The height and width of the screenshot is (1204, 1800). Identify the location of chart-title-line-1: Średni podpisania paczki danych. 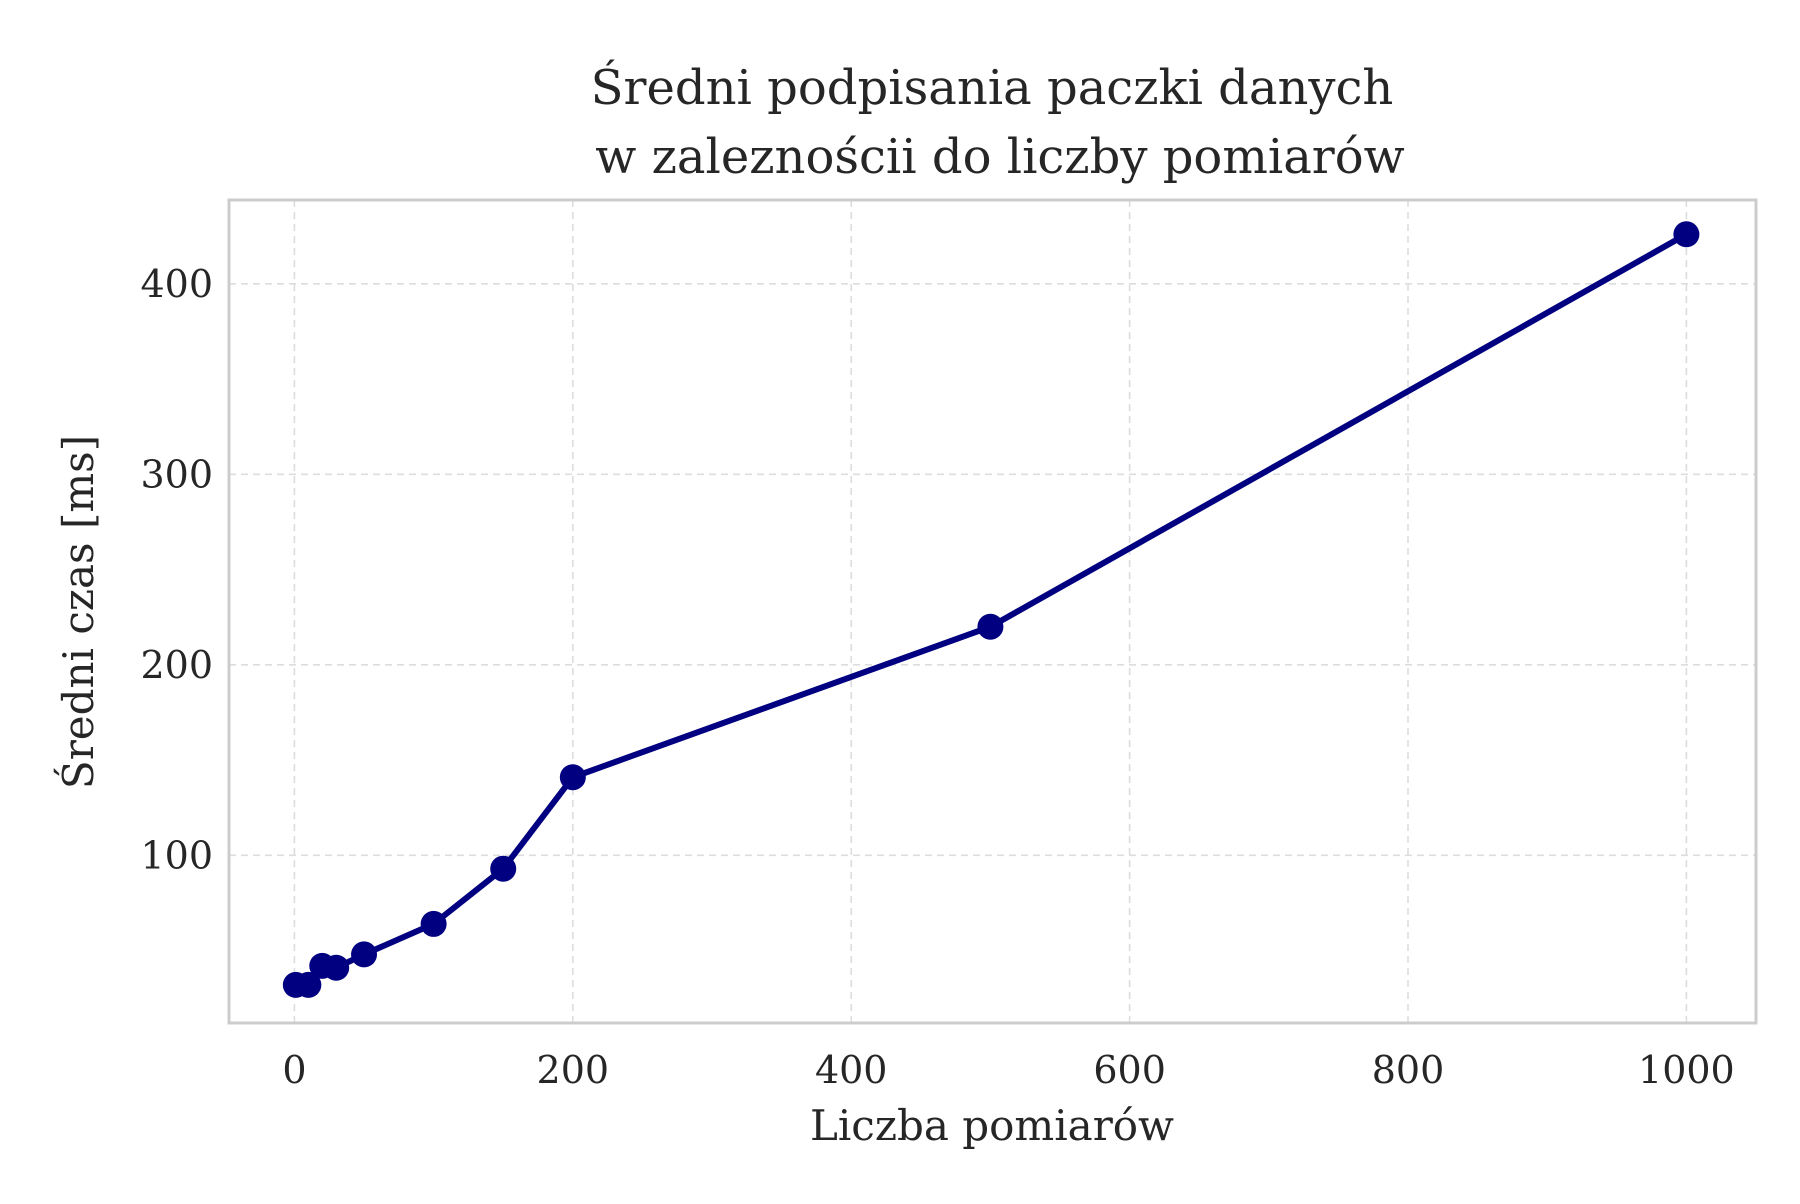
(992, 87).